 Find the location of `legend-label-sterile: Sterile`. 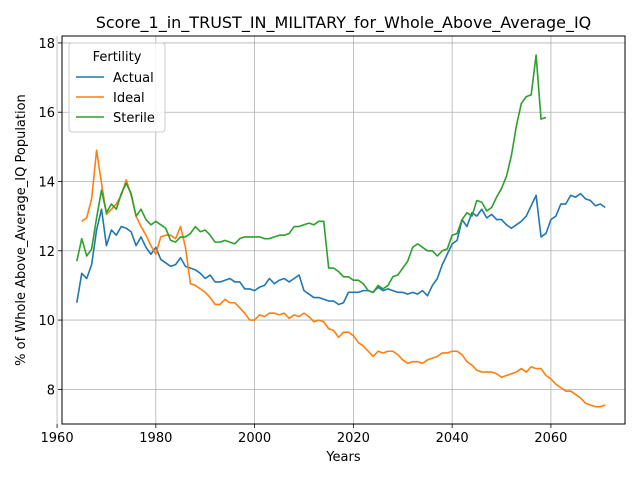

legend-label-sterile: Sterile is located at coordinates (134, 118).